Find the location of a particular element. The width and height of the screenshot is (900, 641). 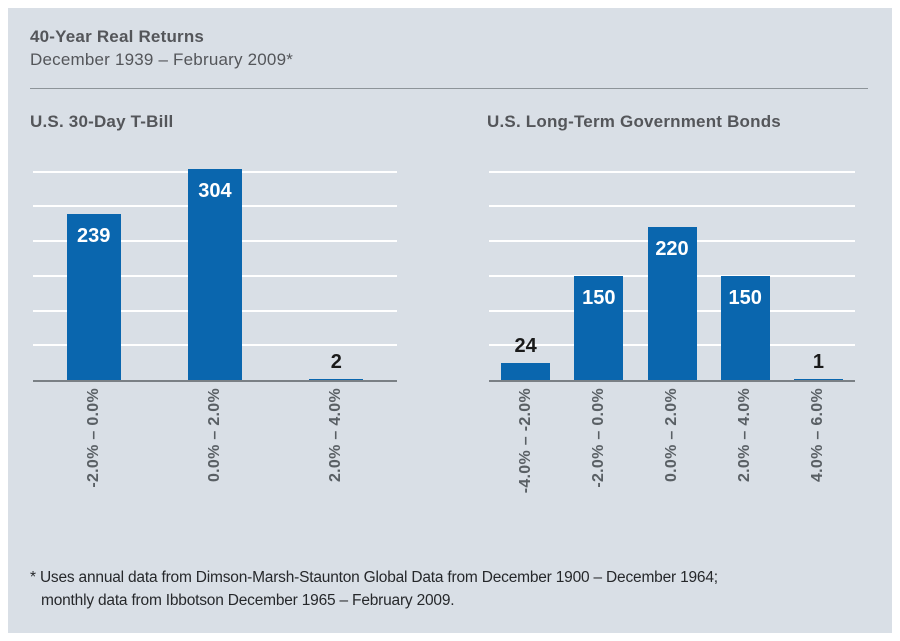

x-label-slot: -4.0% – -2.0% is located at coordinates (525, 453).